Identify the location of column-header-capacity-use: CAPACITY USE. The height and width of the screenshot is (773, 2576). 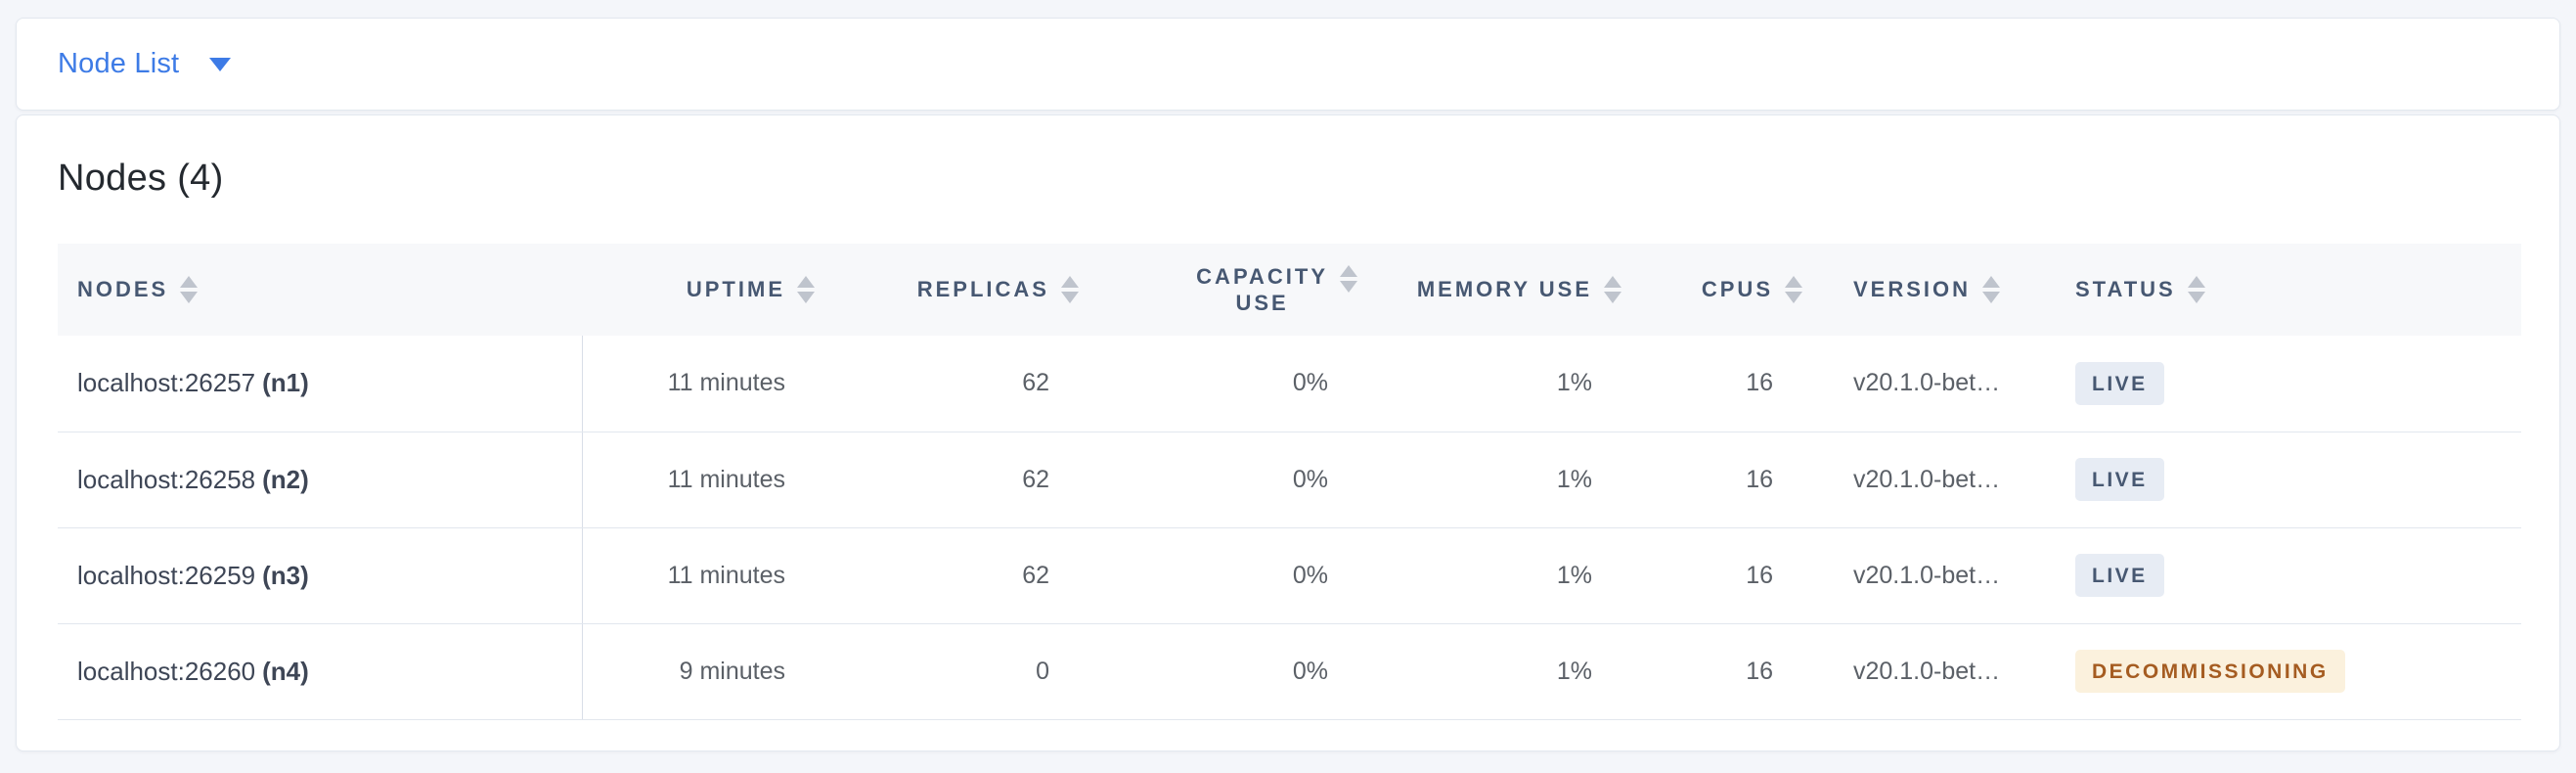
(1226, 290).